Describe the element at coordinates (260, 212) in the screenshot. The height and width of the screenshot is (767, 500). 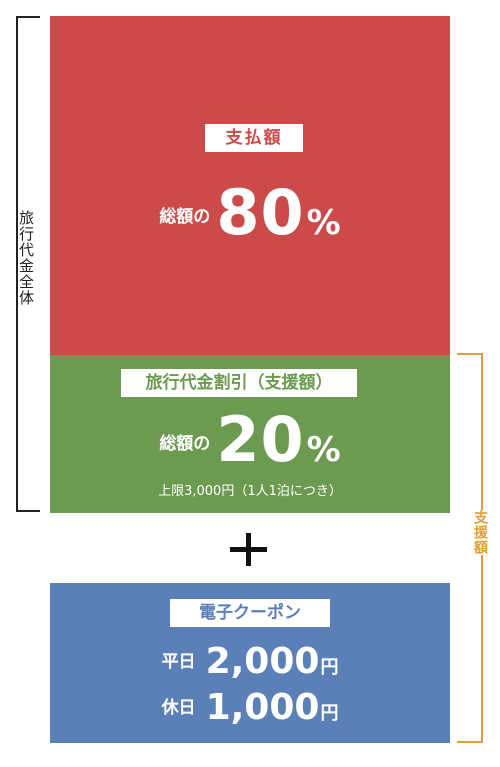
I see `payment-value: 80` at that location.